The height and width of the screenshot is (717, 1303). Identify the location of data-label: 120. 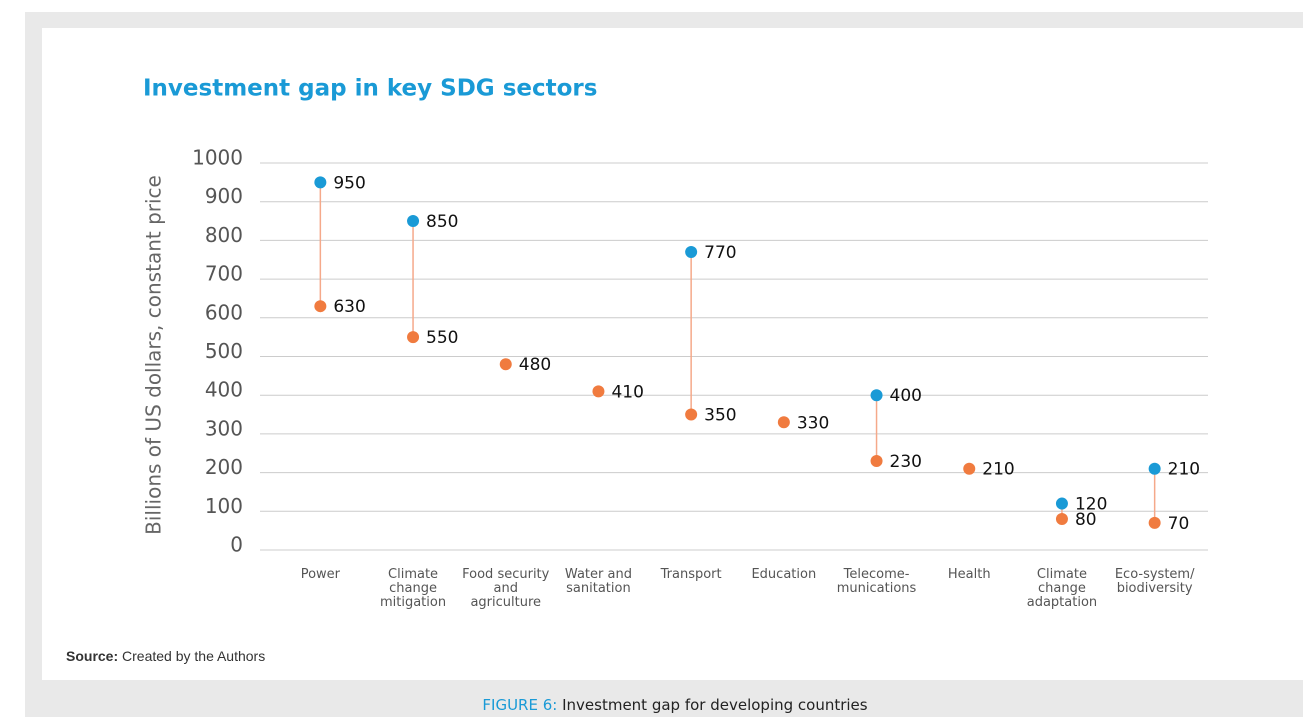
(1091, 505).